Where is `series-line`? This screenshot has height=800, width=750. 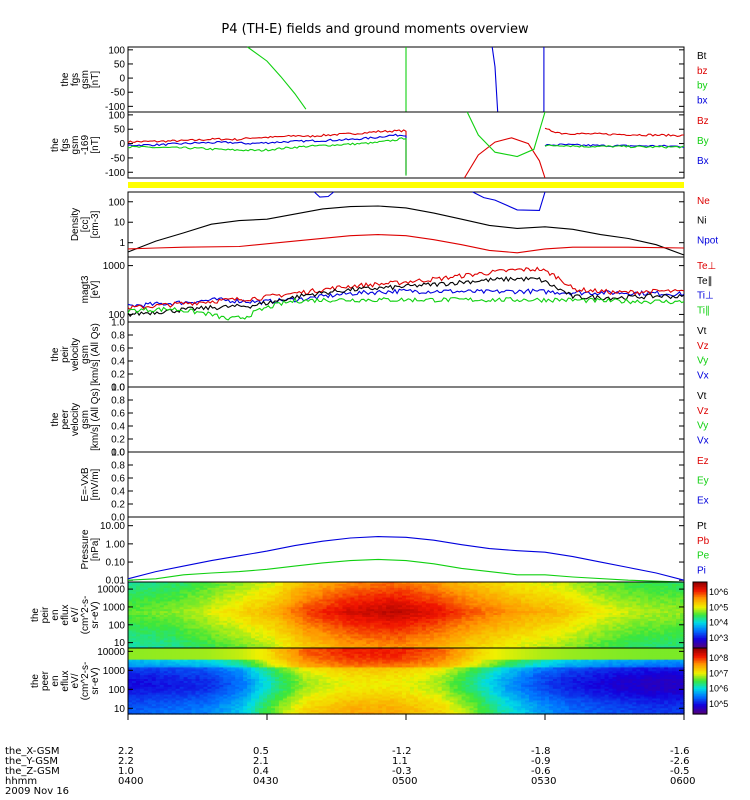 series-line is located at coordinates (267, 154).